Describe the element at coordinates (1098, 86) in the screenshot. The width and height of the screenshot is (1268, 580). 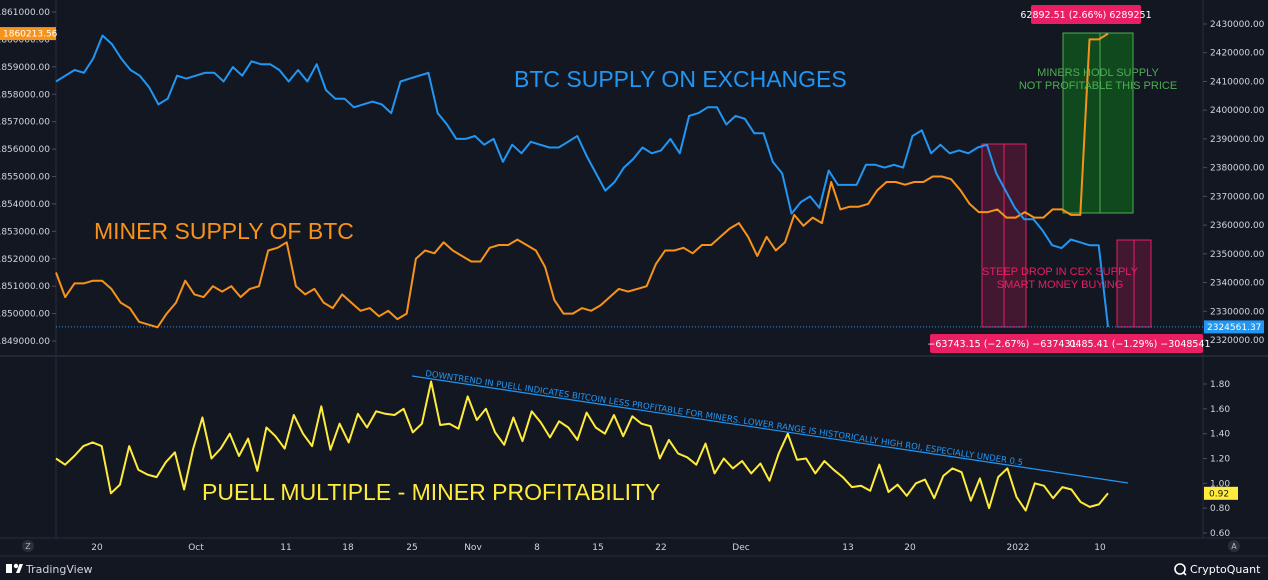
I see `miners-hodl-annotation-line2: NOT PROFITABLE THIS PRICE` at that location.